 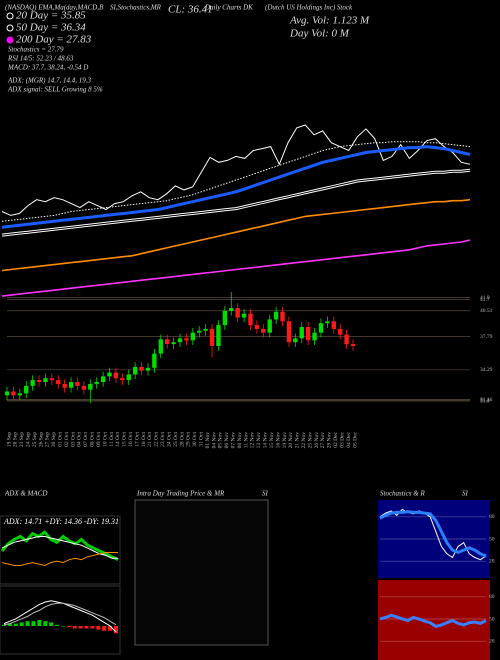 I want to click on y-tick-label: 41.7, so click(x=485, y=300).